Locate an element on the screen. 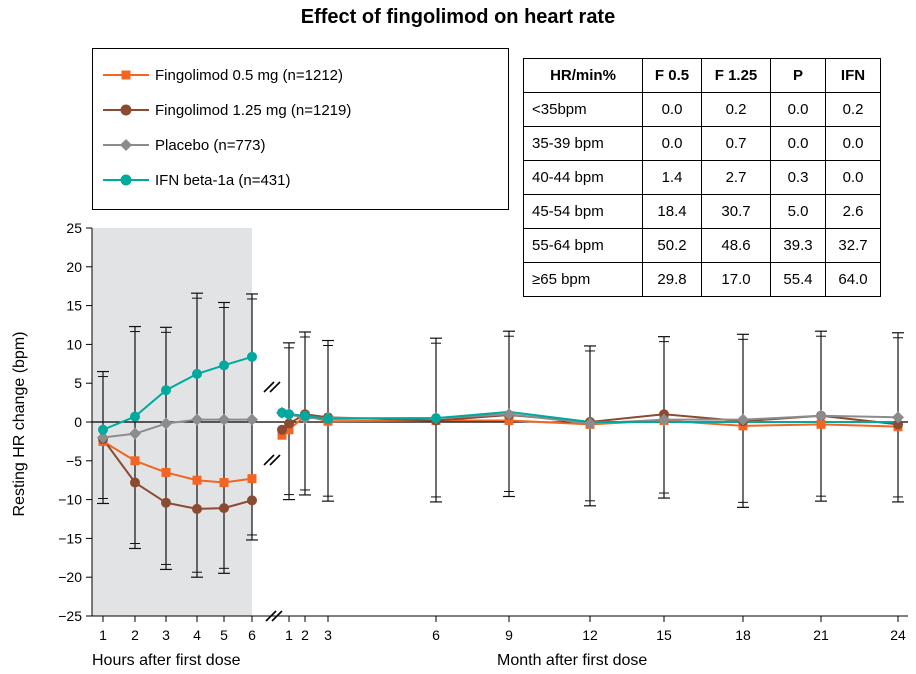  legend-item: IFN beta-1a (n=431) is located at coordinates (197, 180).